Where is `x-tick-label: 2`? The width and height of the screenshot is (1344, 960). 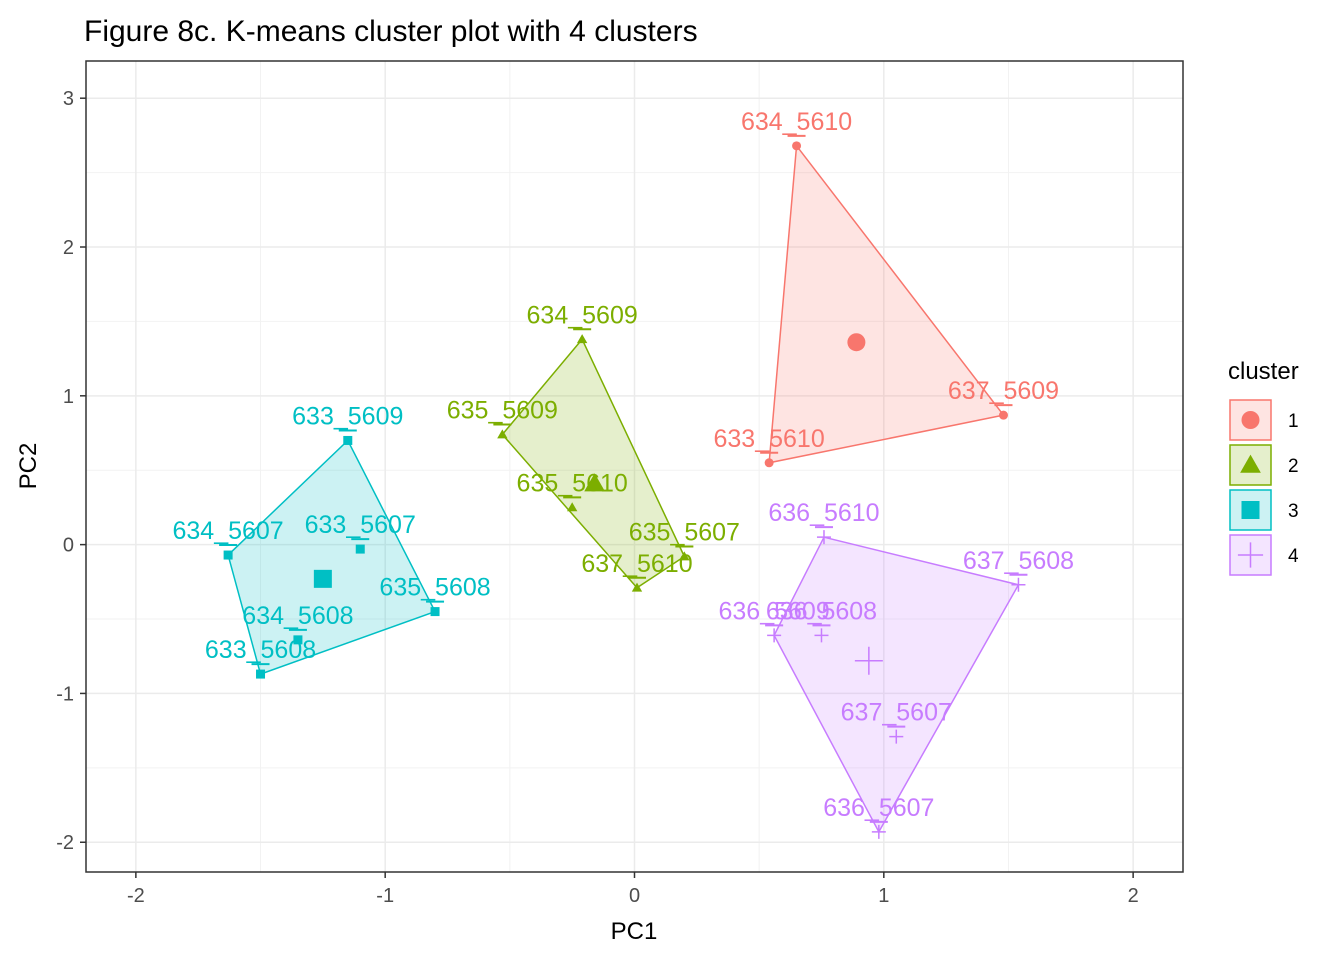
x-tick-label: 2 is located at coordinates (1133, 896).